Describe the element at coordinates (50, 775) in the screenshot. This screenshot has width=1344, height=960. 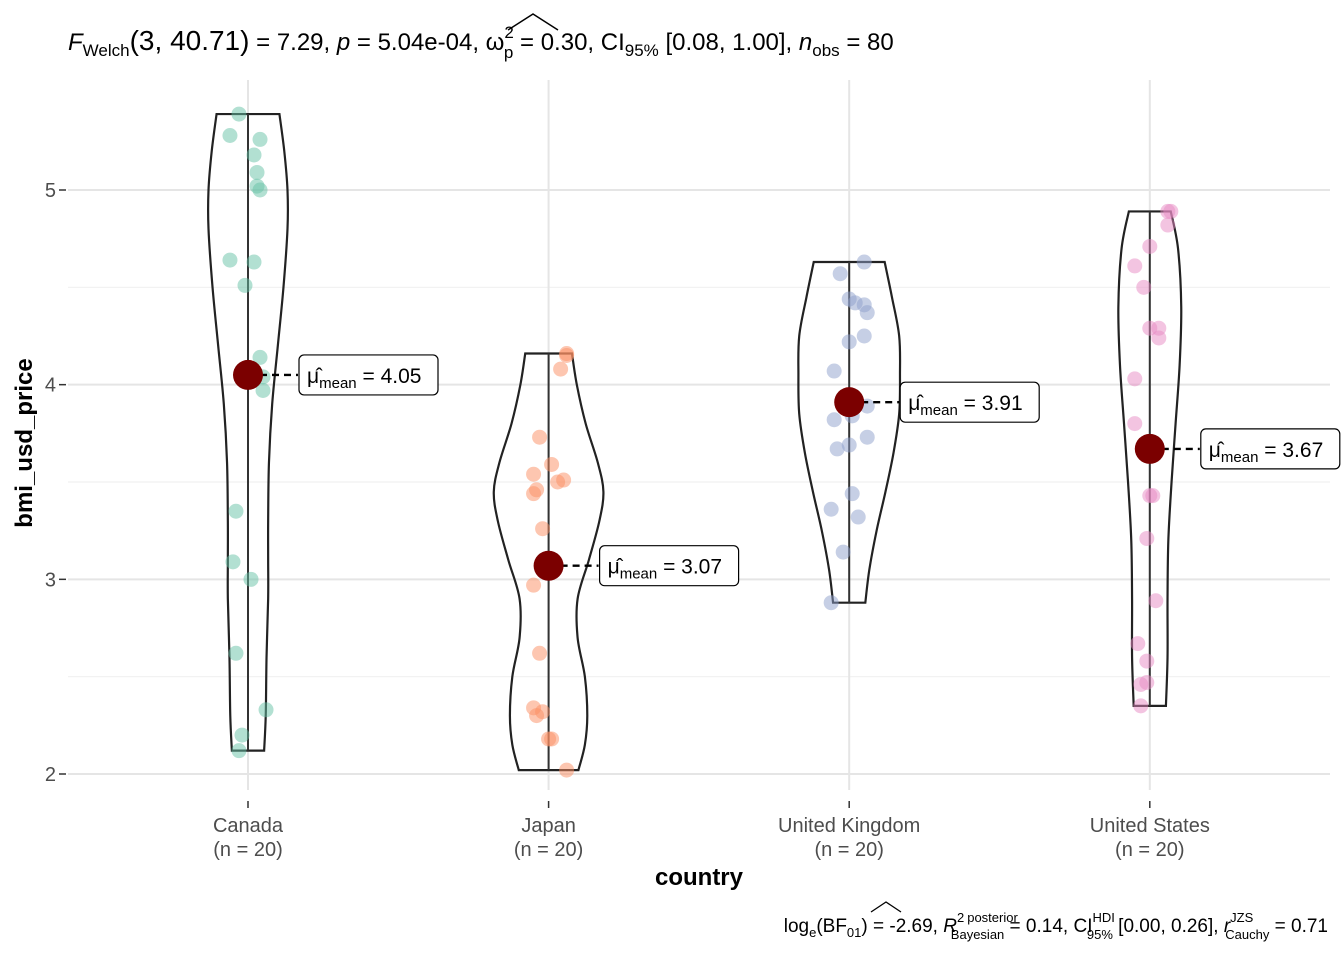
I see `y-tick-label: 2` at that location.